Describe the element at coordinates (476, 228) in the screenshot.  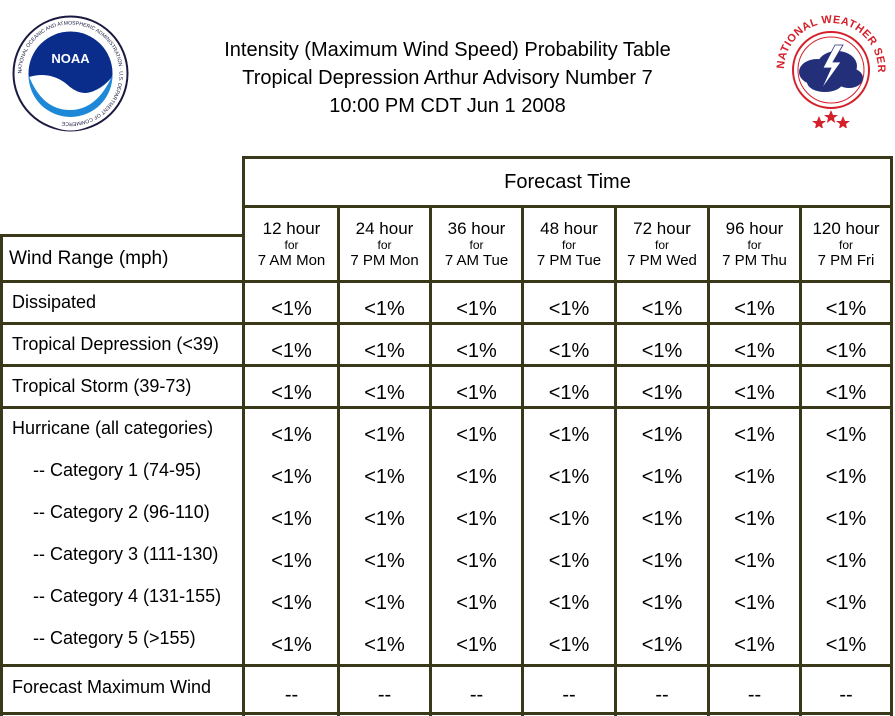
I see `column-hours: 36 hour` at that location.